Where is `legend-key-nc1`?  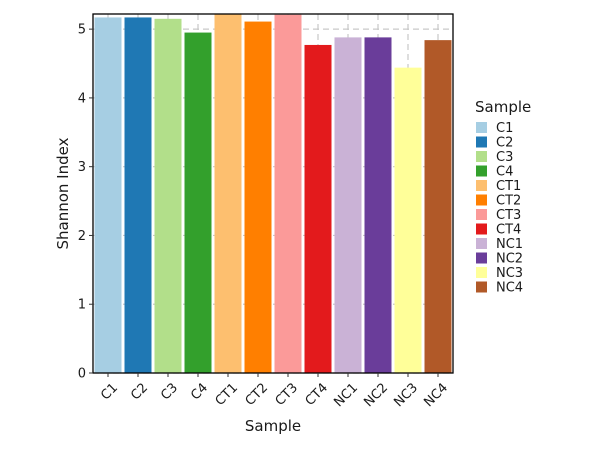
legend-key-nc1 is located at coordinates (481, 243).